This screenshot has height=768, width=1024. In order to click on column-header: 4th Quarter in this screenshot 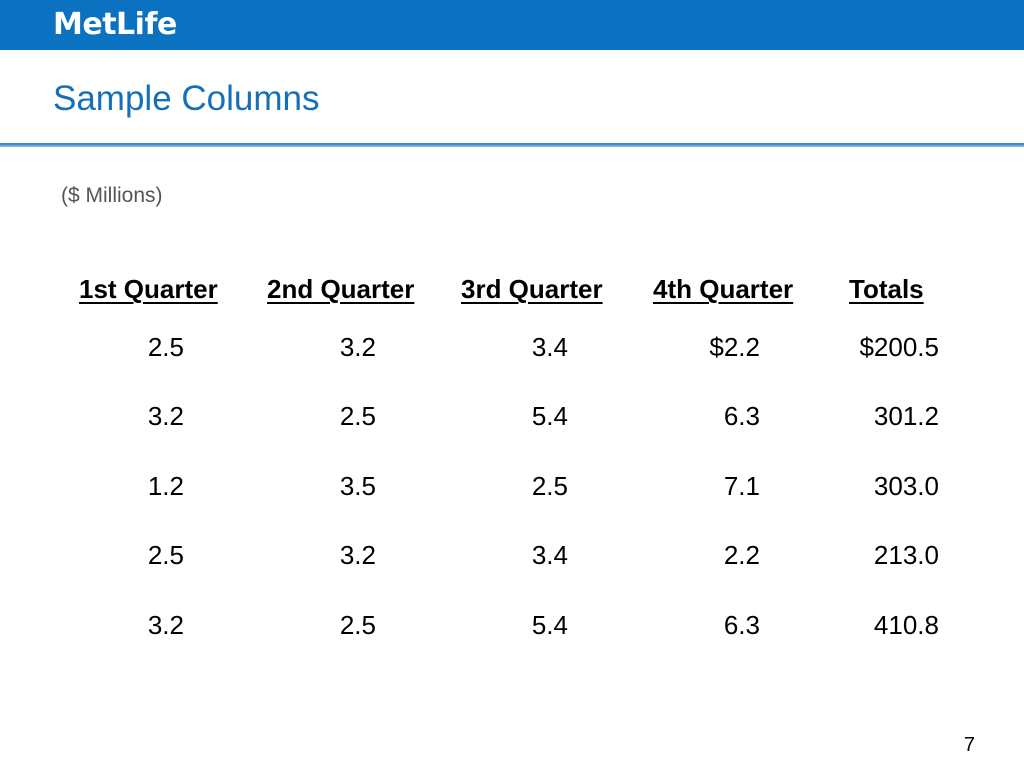, I will do `click(723, 289)`.